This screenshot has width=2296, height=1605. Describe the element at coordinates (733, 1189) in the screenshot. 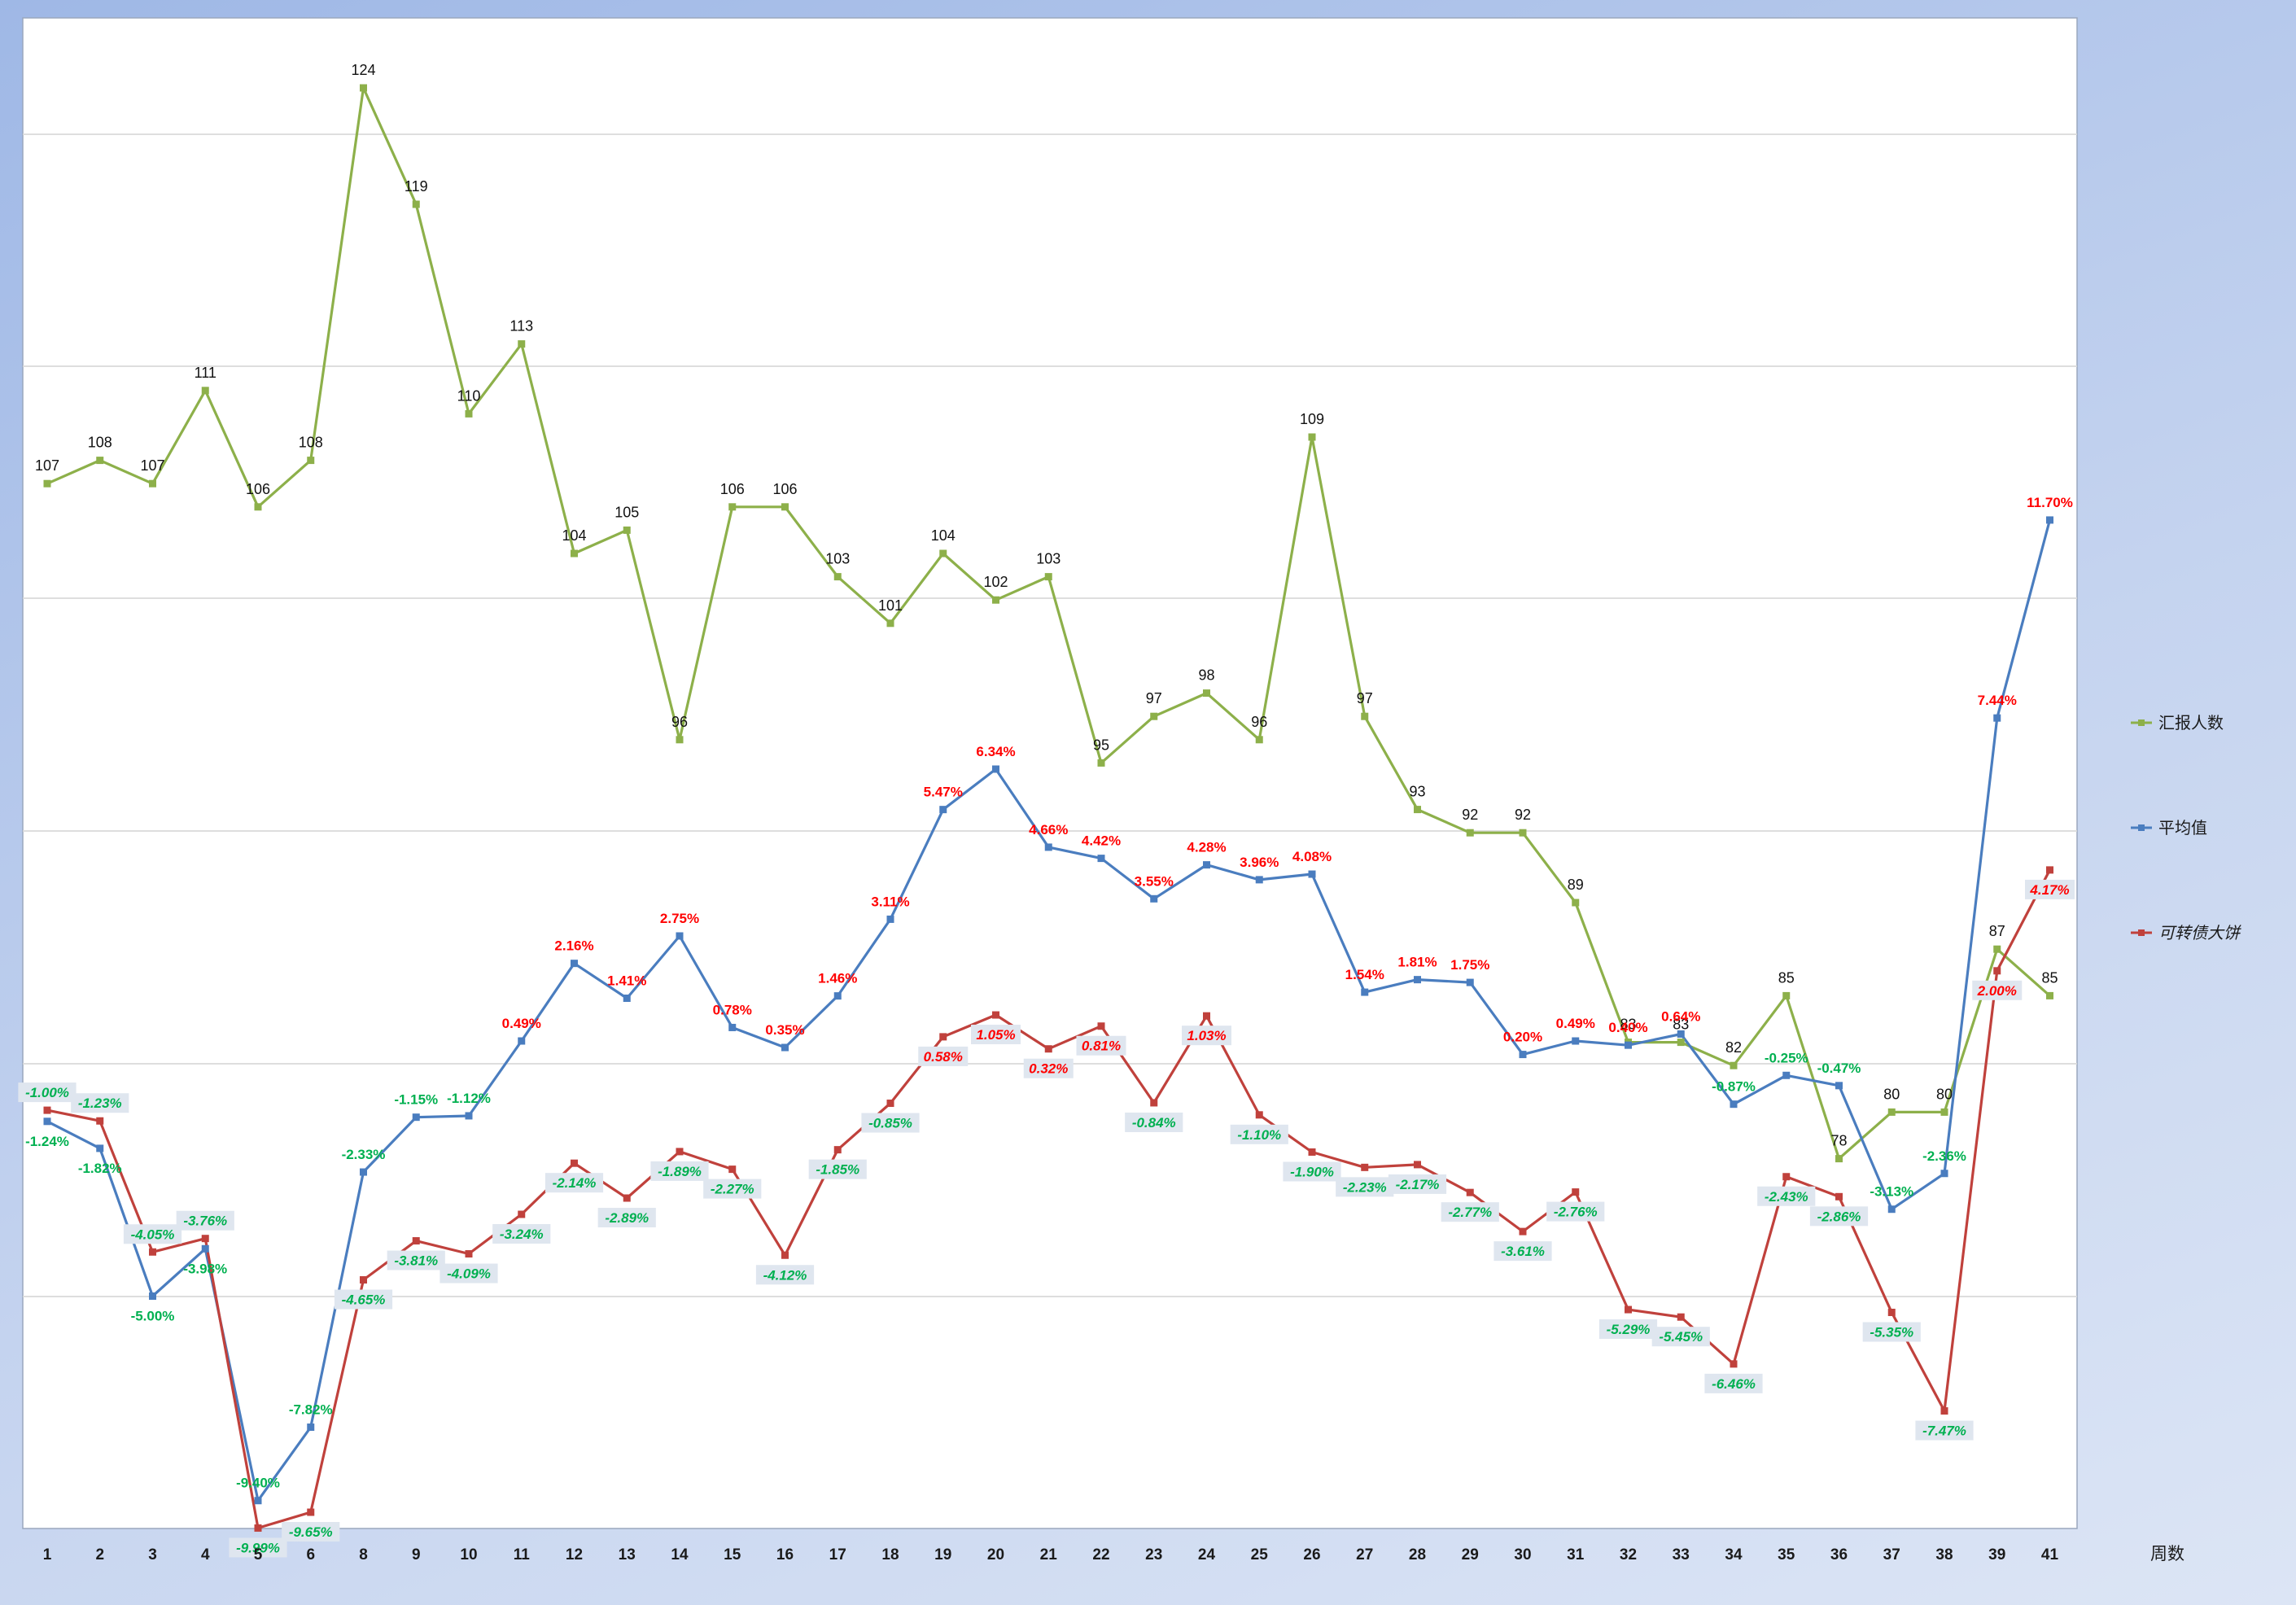

I see `data-label-cb: -2.27%` at that location.